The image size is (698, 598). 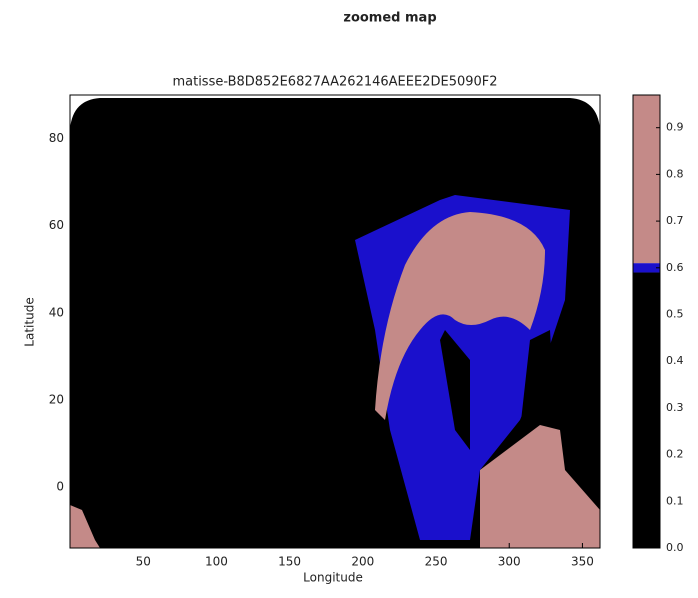 I want to click on colorbar-tick-label: 0.0, so click(x=675, y=547).